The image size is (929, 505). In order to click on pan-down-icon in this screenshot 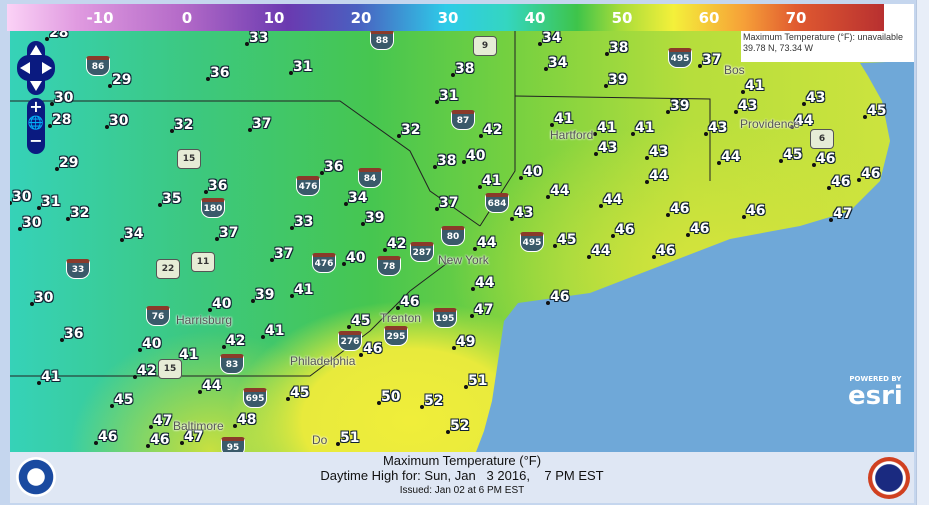, I will do `click(36, 86)`.